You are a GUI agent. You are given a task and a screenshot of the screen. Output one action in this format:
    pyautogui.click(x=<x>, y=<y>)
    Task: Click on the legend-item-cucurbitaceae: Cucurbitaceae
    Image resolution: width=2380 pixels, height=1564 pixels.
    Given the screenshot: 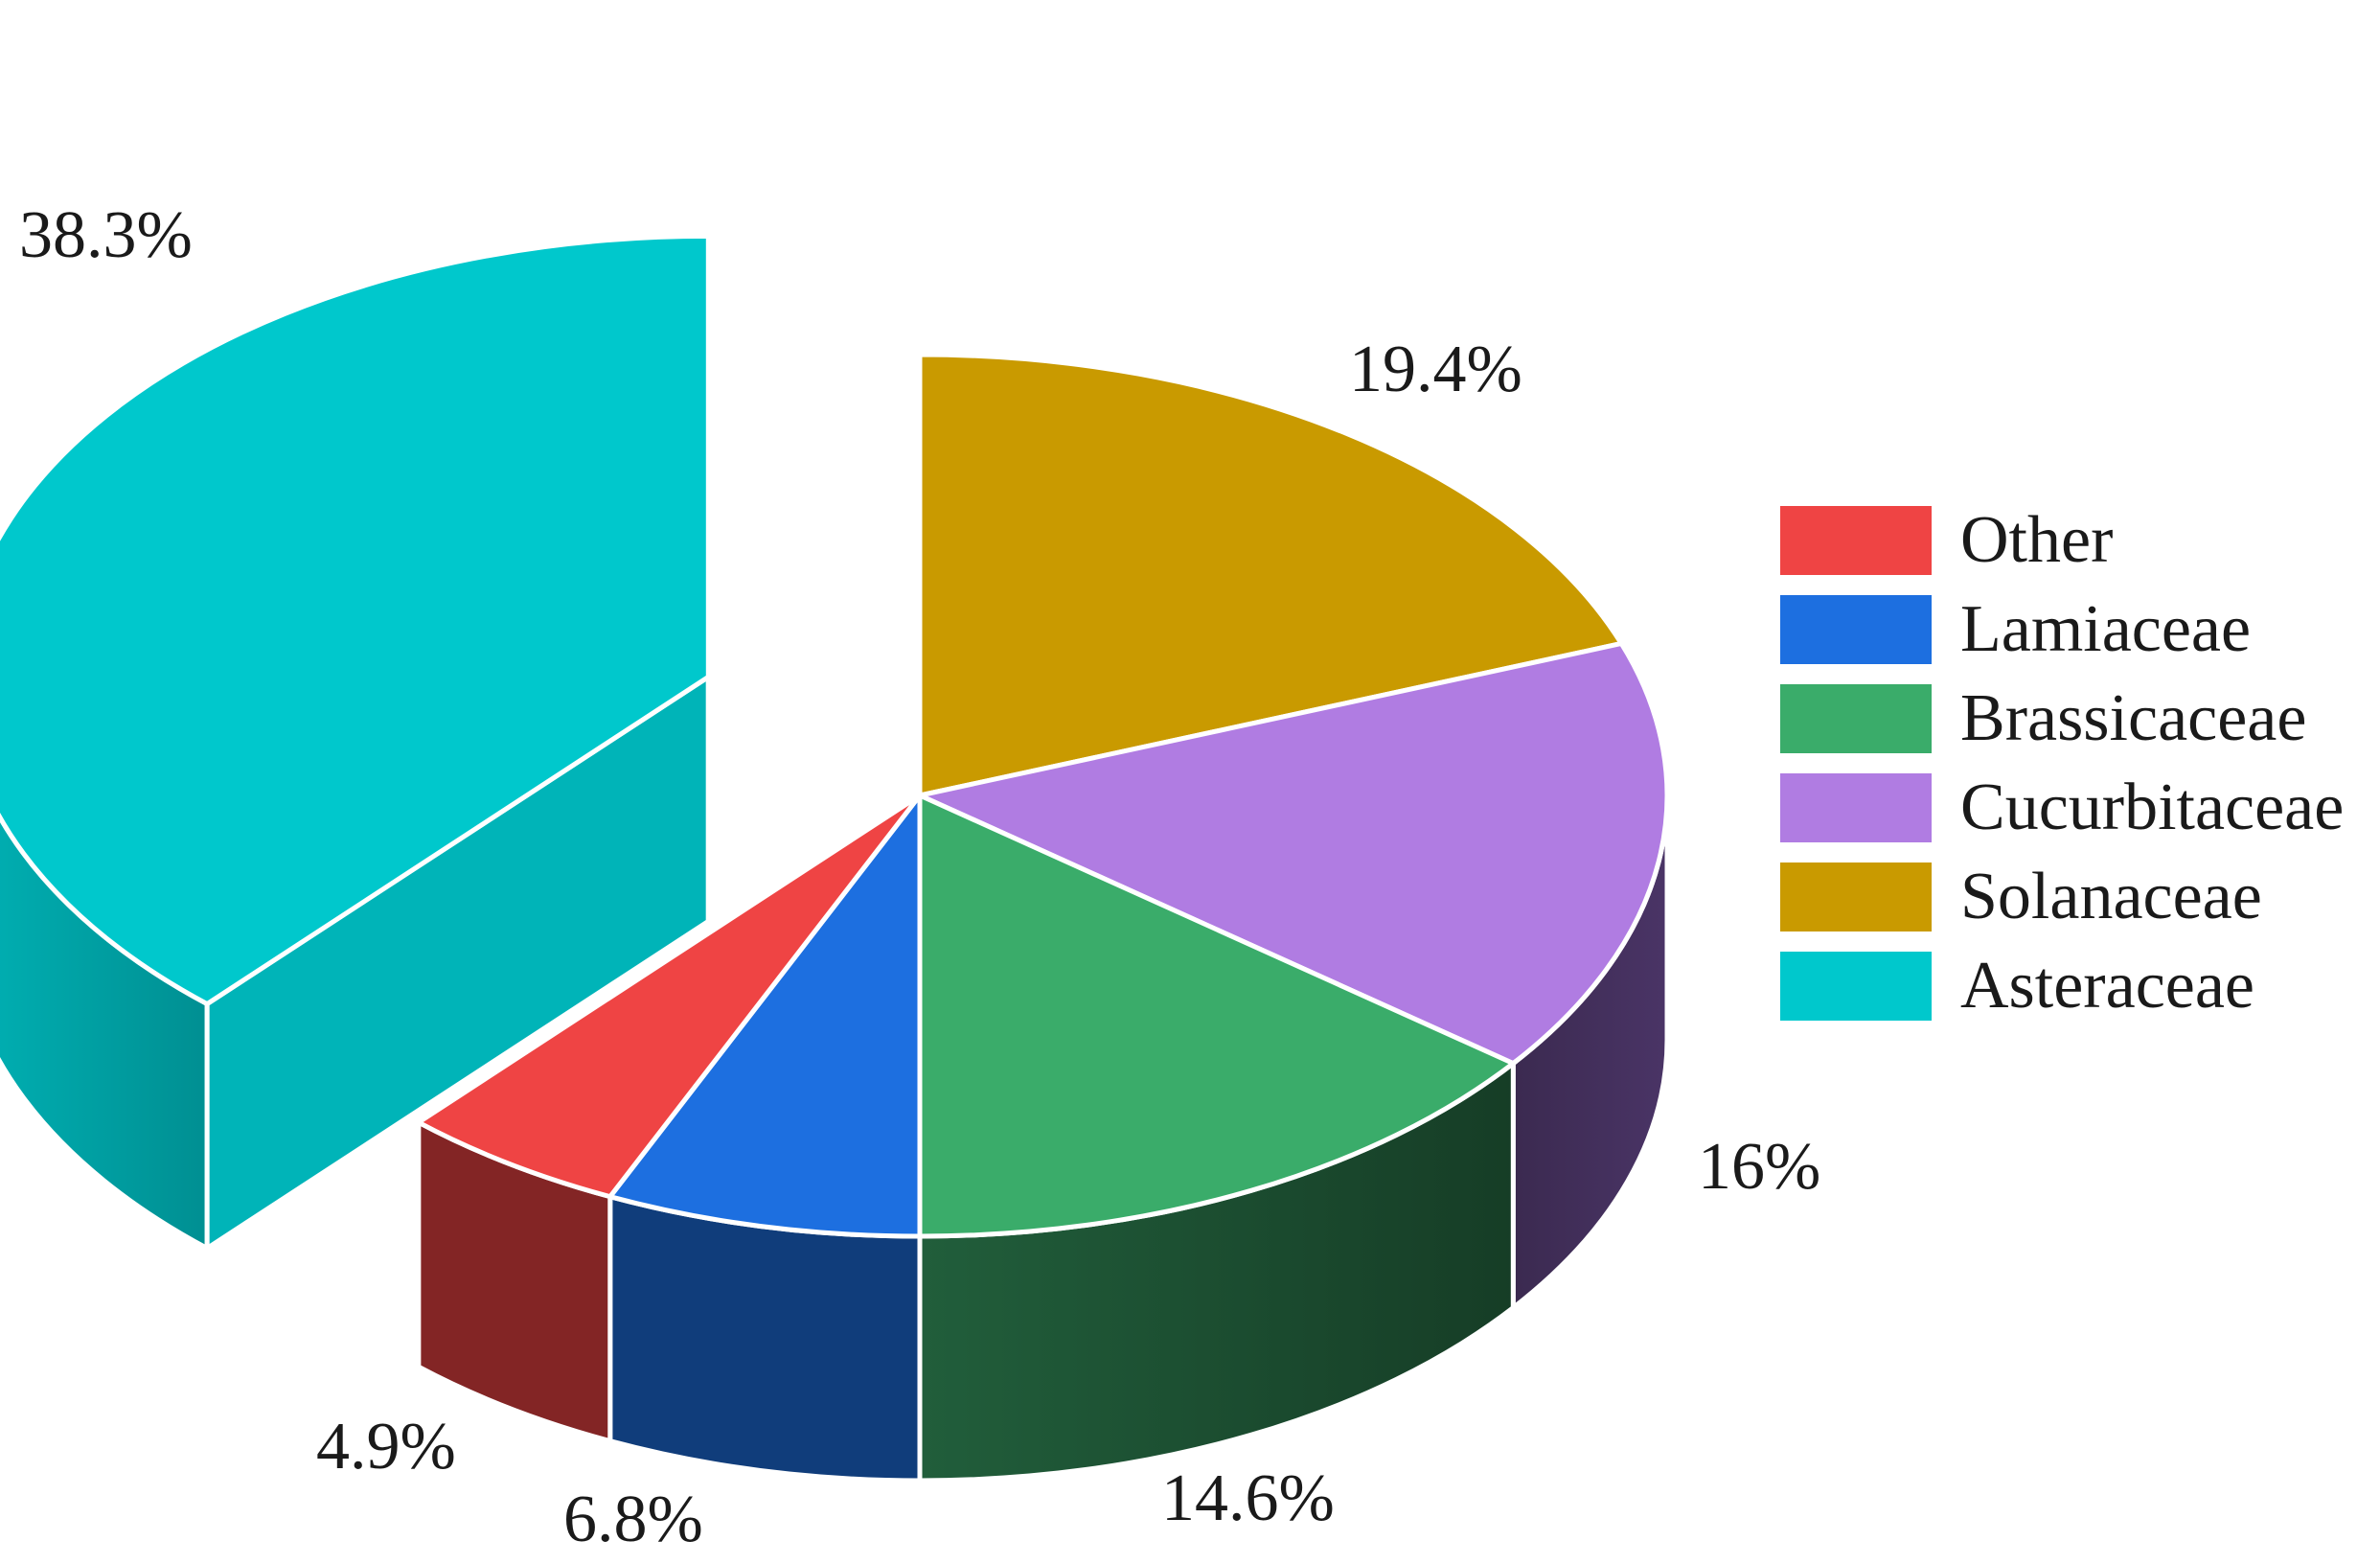 What is the action you would take?
    pyautogui.click(x=2062, y=807)
    